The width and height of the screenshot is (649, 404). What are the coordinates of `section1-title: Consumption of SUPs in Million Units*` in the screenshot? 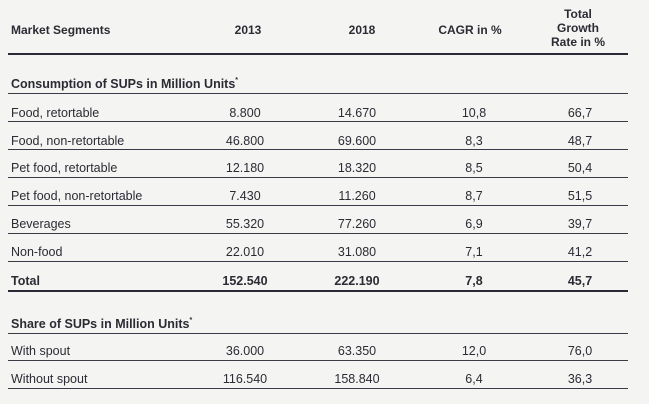 It's located at (124, 84).